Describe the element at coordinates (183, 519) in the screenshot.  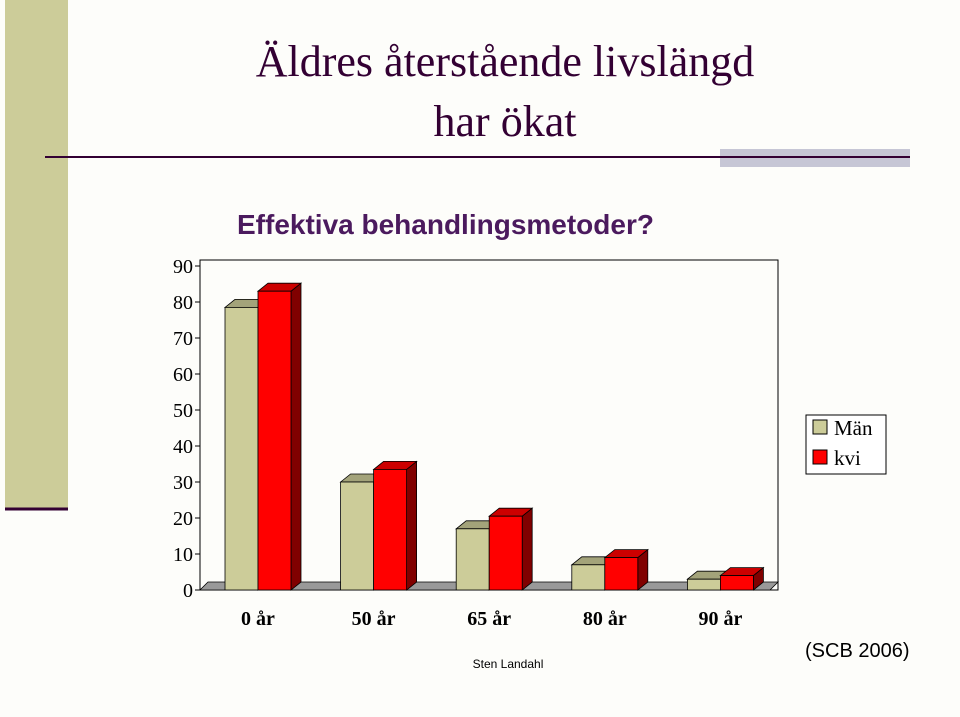
I see `y-tick-label: 20` at that location.